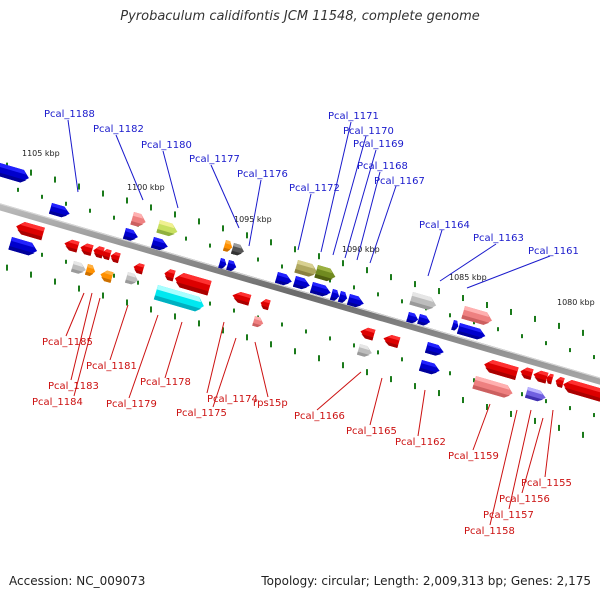 Image resolution: width=600 pixels, height=600 pixels. I want to click on gene-label: Pcal_1170, so click(368, 131).